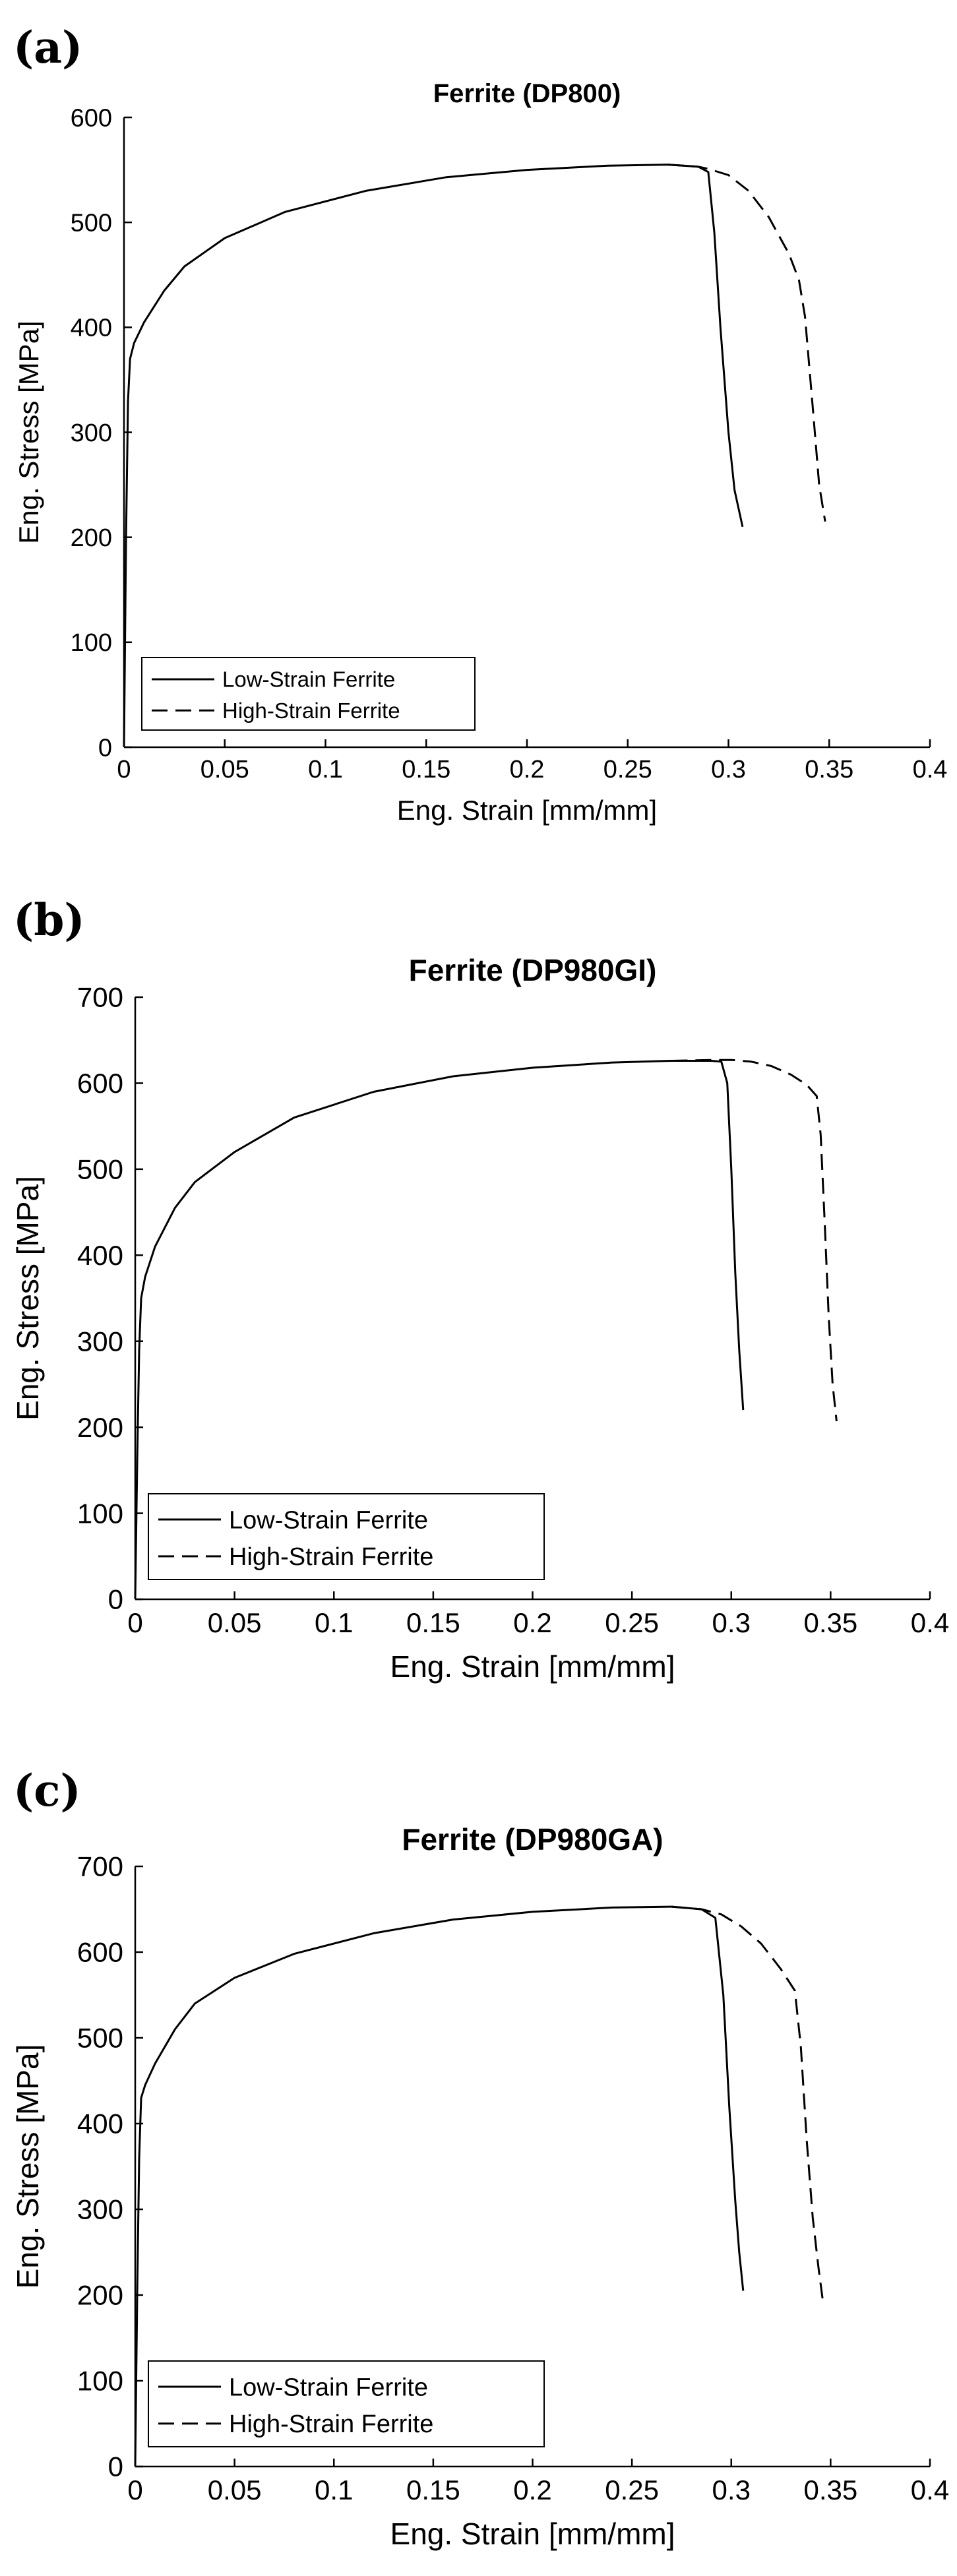  I want to click on panel-label: (a), so click(47, 47).